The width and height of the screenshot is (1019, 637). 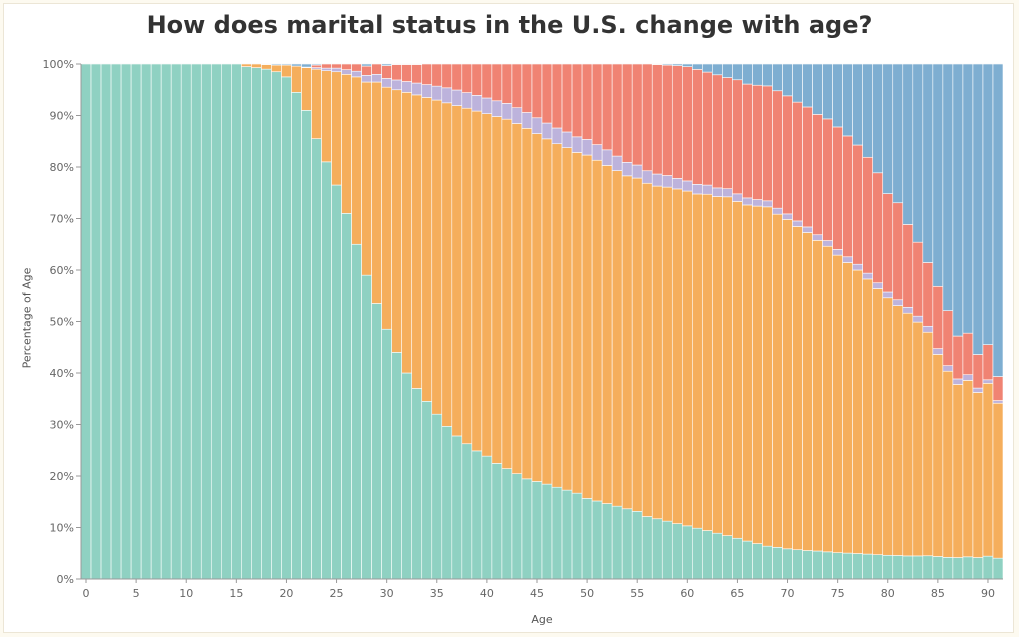 What do you see at coordinates (58, 64) in the screenshot?
I see `y-tick-label: 100%` at bounding box center [58, 64].